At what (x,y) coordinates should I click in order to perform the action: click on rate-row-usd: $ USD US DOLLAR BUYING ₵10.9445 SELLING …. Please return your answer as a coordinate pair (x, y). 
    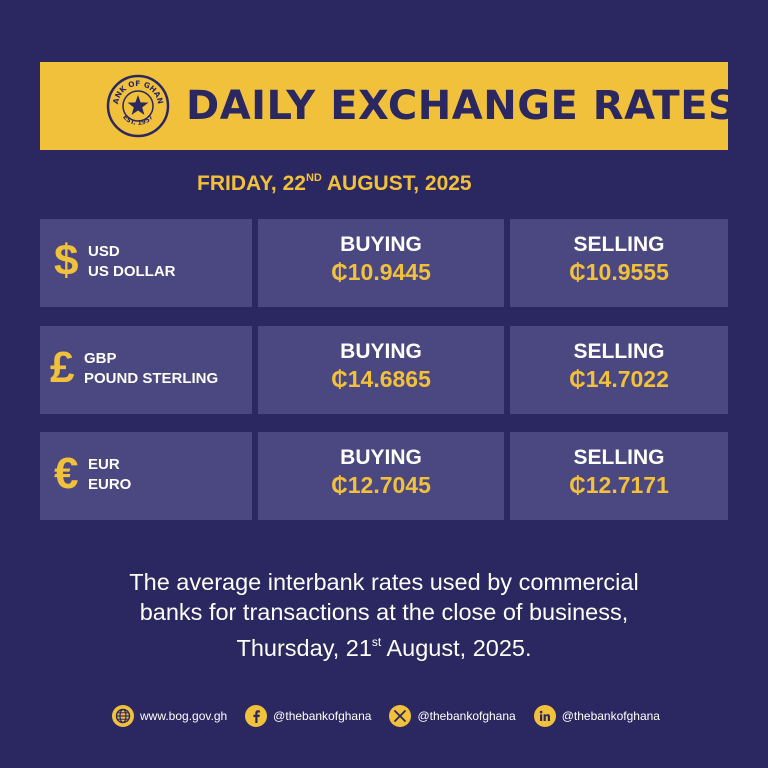
    Looking at the image, I should click on (384, 264).